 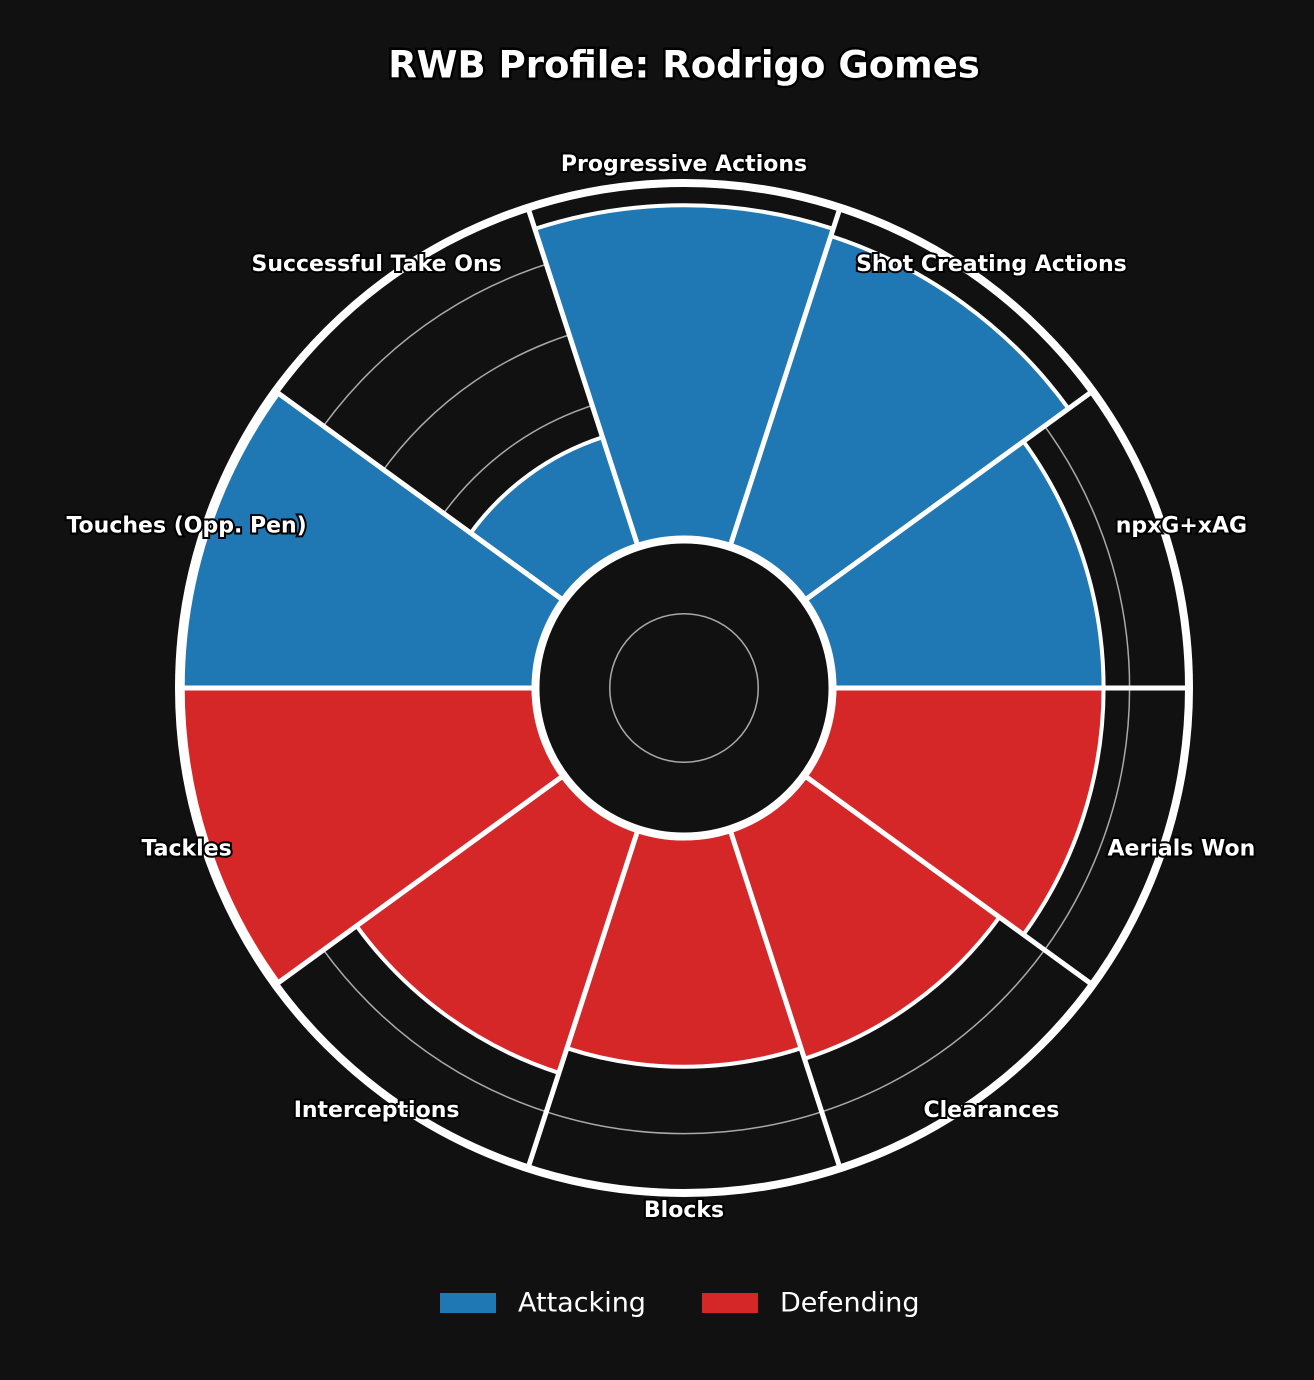 What do you see at coordinates (376, 264) in the screenshot?
I see `category-label: Successful Take Ons` at bounding box center [376, 264].